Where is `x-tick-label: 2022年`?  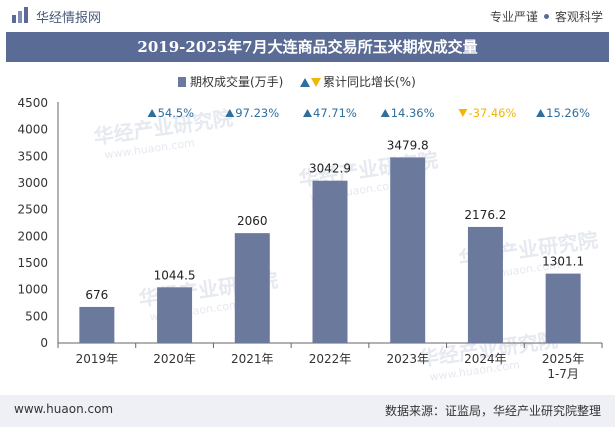
x-tick-label: 2022年 is located at coordinates (330, 359).